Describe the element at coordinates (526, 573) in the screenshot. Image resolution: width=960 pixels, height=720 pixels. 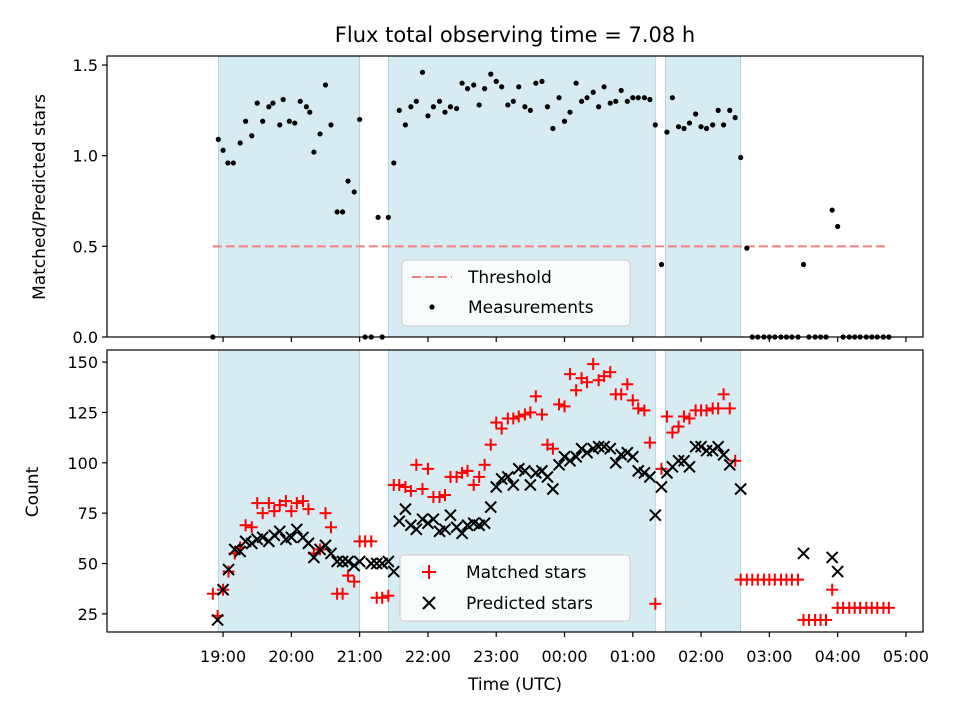
I see `legend-matched-label: Matched stars` at that location.